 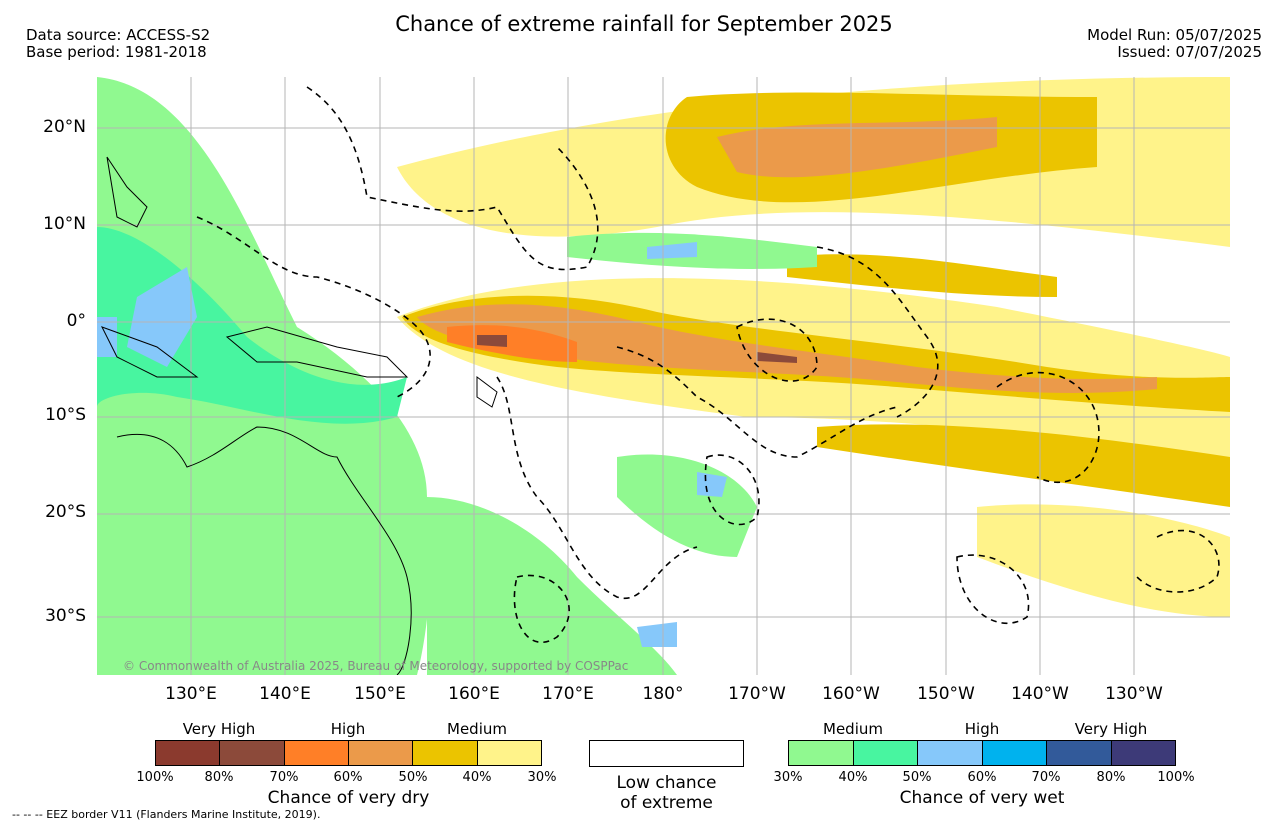 What do you see at coordinates (666, 803) in the screenshot?
I see `low-chance-line2: of extreme` at bounding box center [666, 803].